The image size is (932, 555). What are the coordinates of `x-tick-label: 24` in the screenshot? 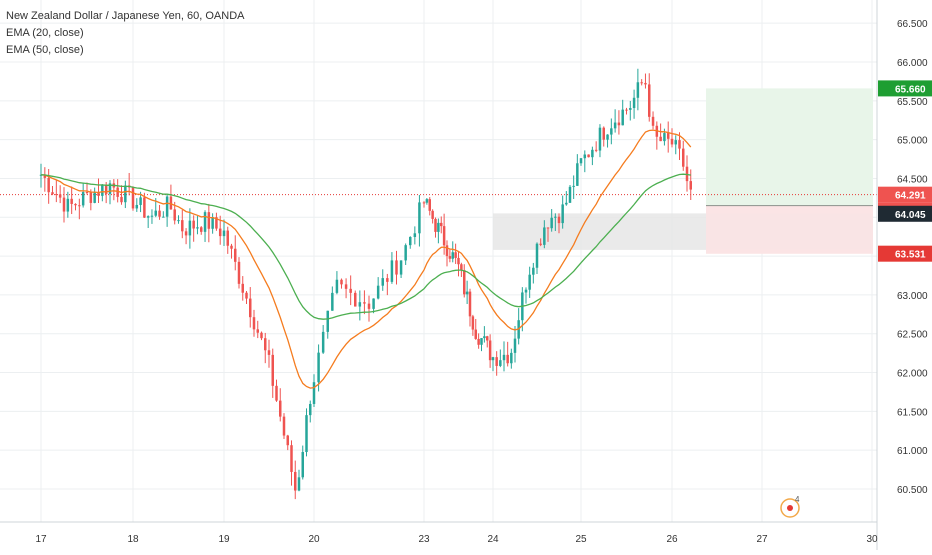 It's located at (493, 539).